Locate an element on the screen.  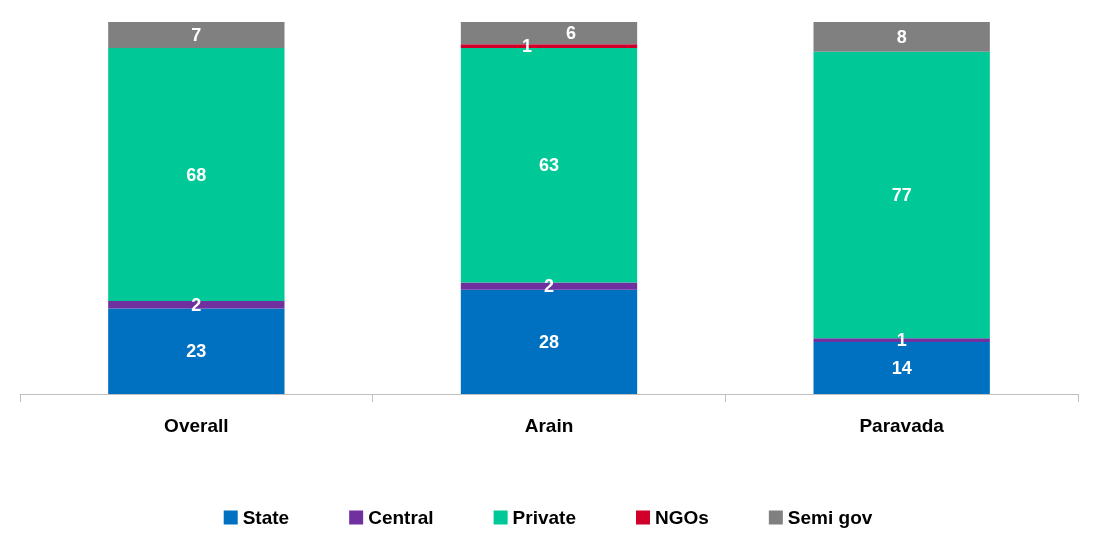
legend-label: Semi gov is located at coordinates (830, 517).